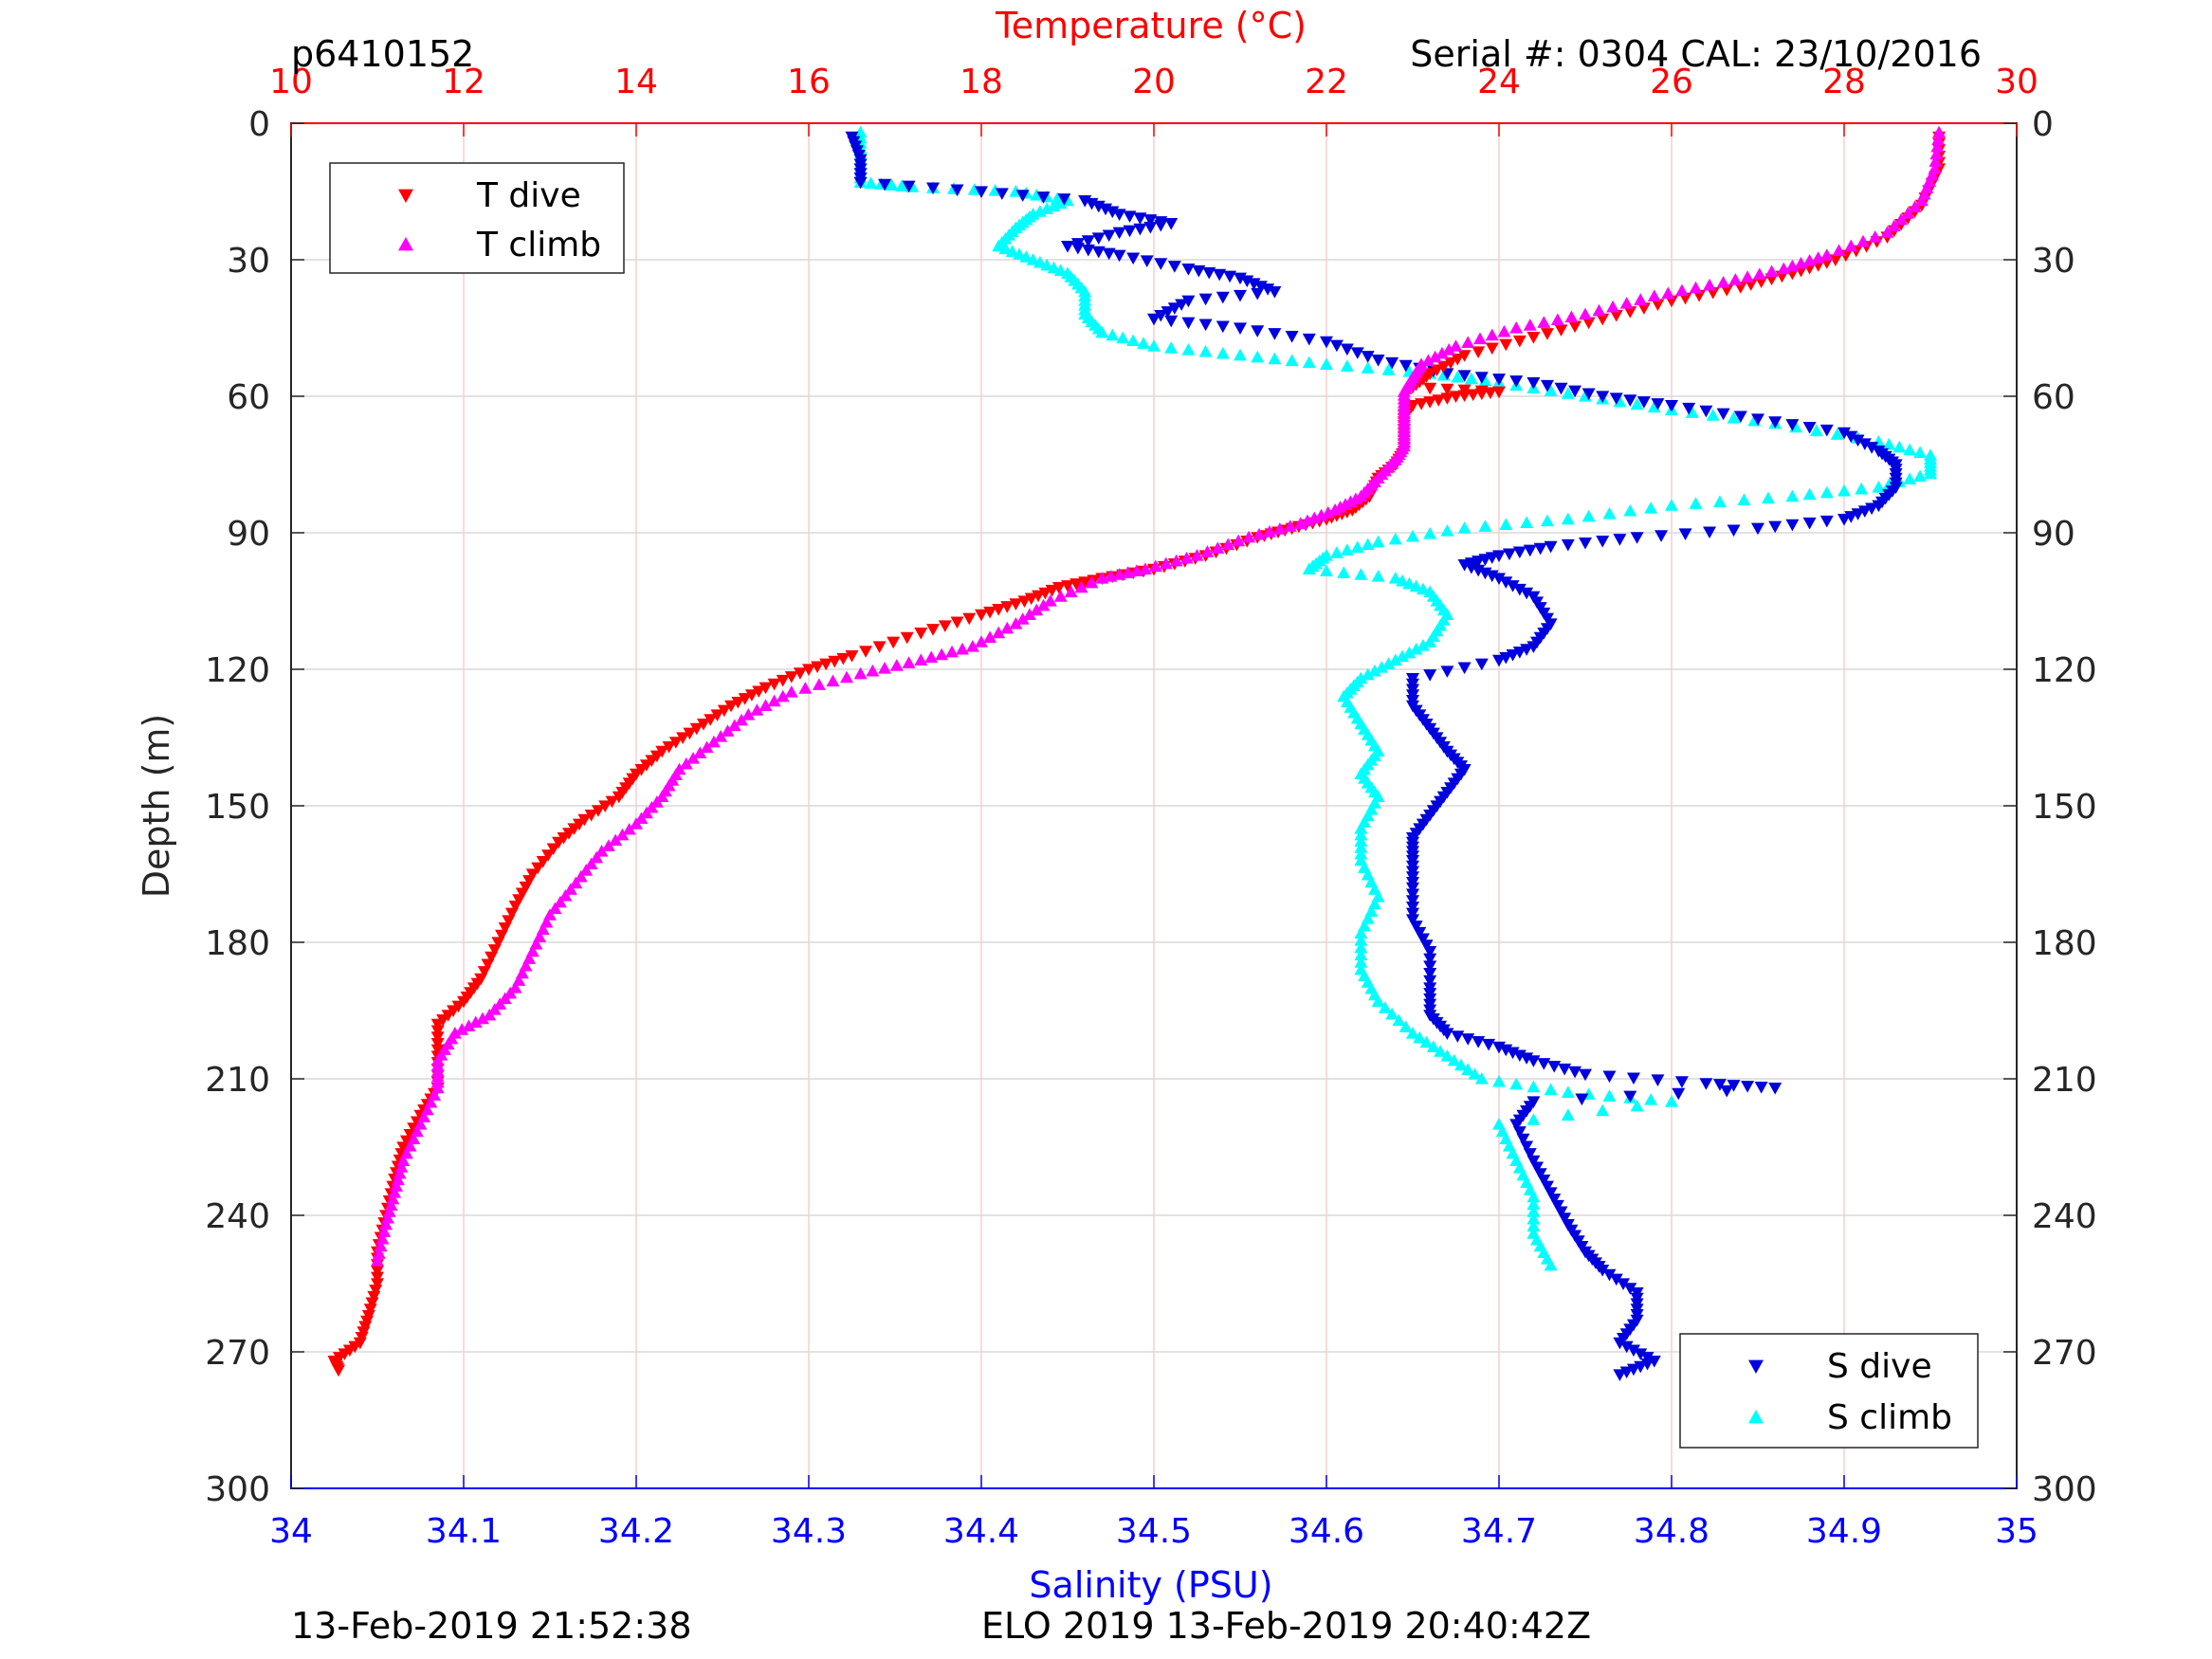 Image resolution: width=2212 pixels, height=1659 pixels. What do you see at coordinates (1499, 82) in the screenshot?
I see `temperature-tick-label: 24` at bounding box center [1499, 82].